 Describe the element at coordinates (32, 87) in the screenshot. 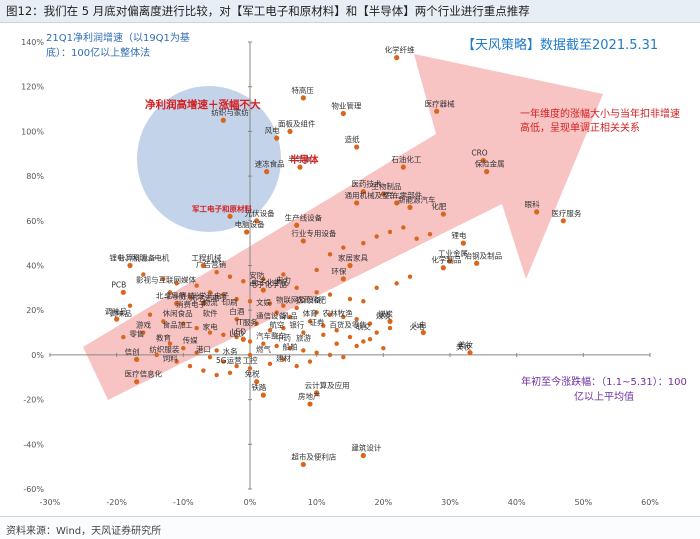

I see `y-tick-label: 120%` at that location.